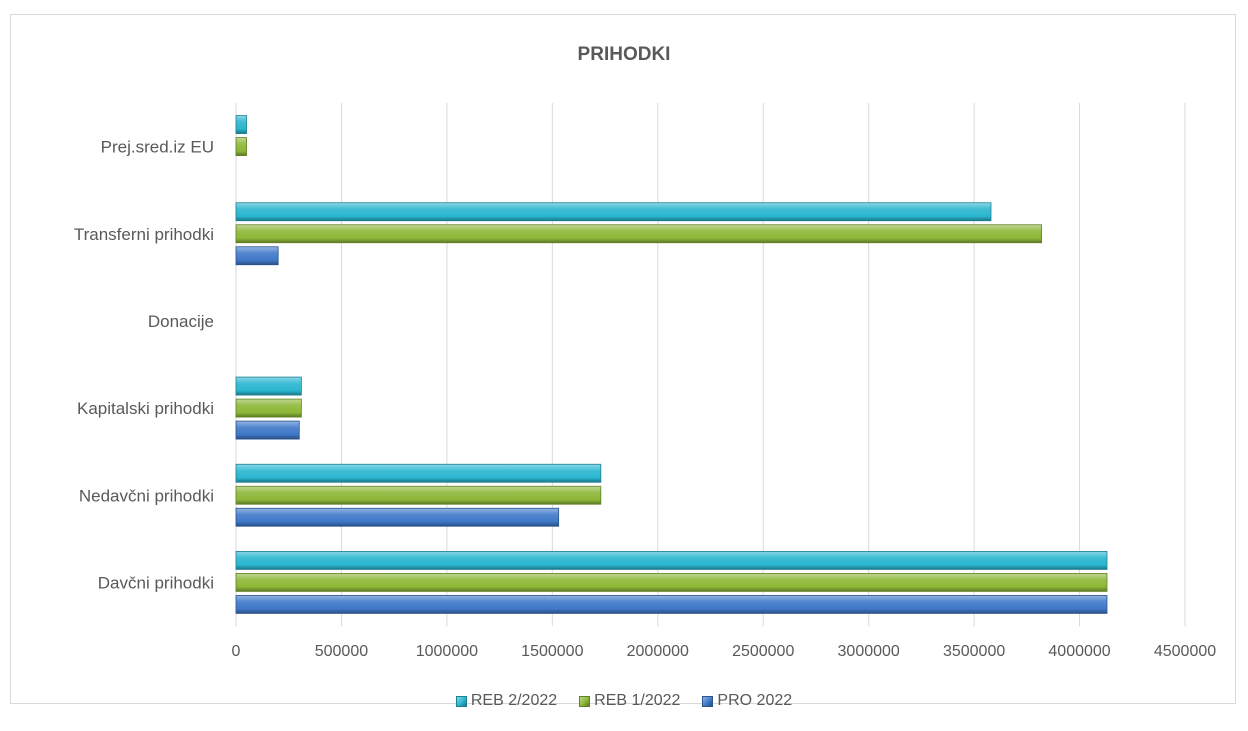  I want to click on legend-label: REB 2/2022, so click(514, 700).